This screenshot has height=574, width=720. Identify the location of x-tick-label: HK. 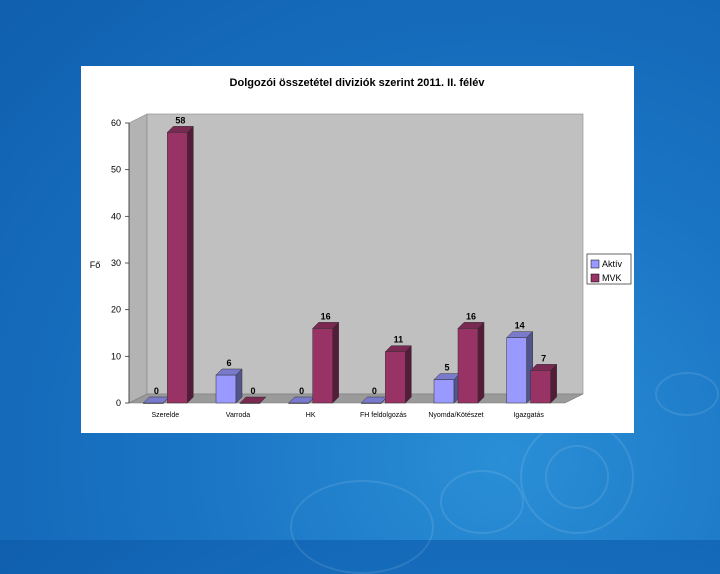
(311, 415).